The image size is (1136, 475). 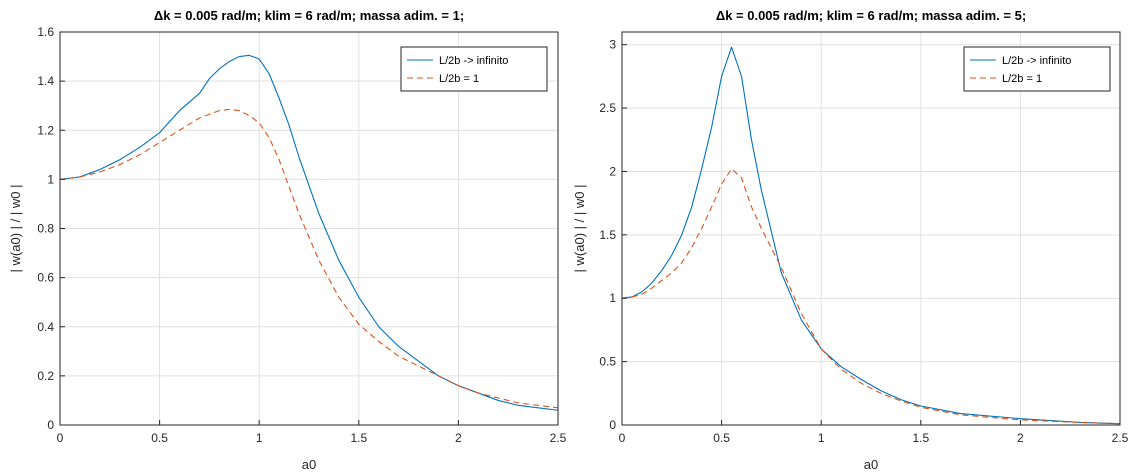 I want to click on y-tick-label: 3, so click(x=612, y=45).